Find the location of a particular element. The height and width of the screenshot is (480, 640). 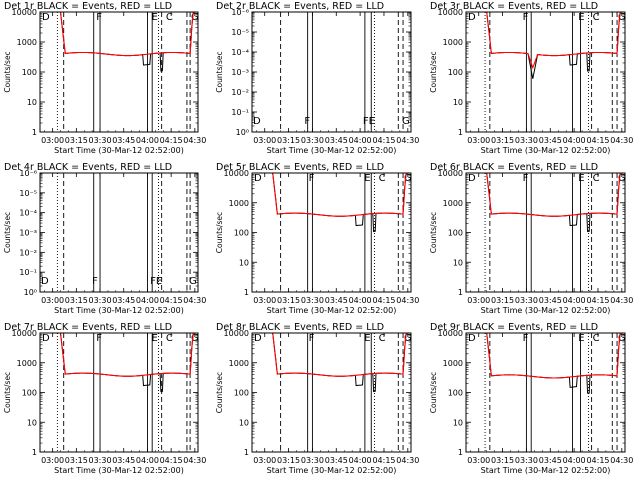

marker-letter: FE is located at coordinates (369, 121).